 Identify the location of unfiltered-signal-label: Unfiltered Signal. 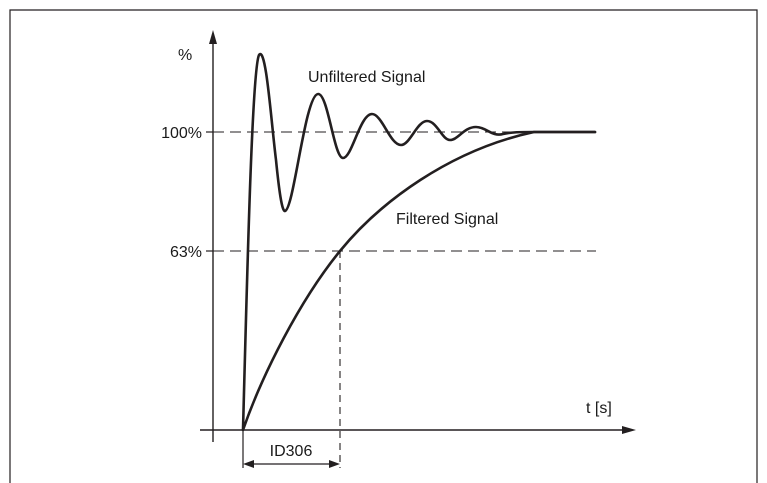
(366, 77).